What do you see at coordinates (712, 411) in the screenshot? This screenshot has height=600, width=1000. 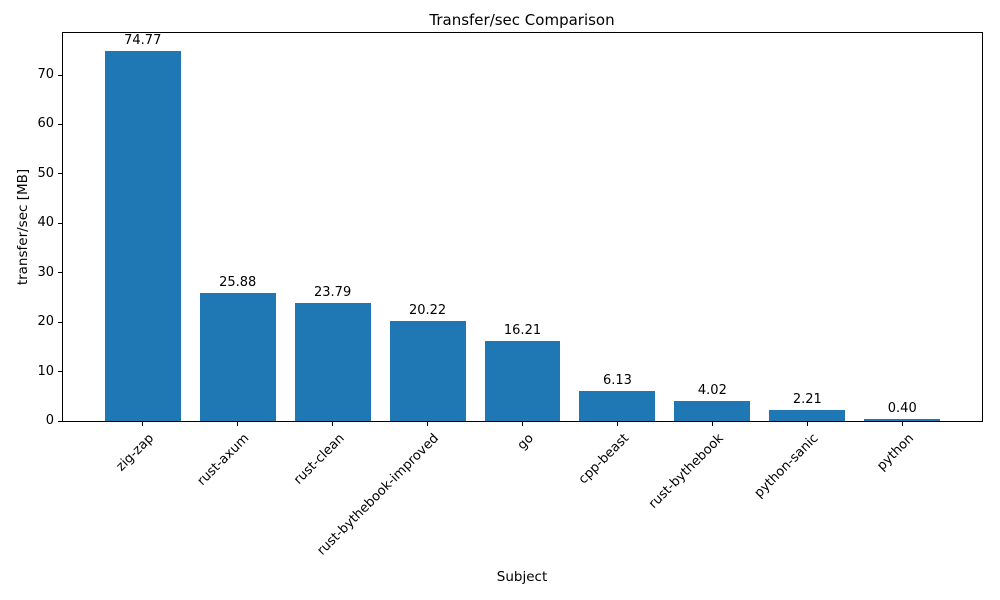 I see `bar-rust-bythebook` at bounding box center [712, 411].